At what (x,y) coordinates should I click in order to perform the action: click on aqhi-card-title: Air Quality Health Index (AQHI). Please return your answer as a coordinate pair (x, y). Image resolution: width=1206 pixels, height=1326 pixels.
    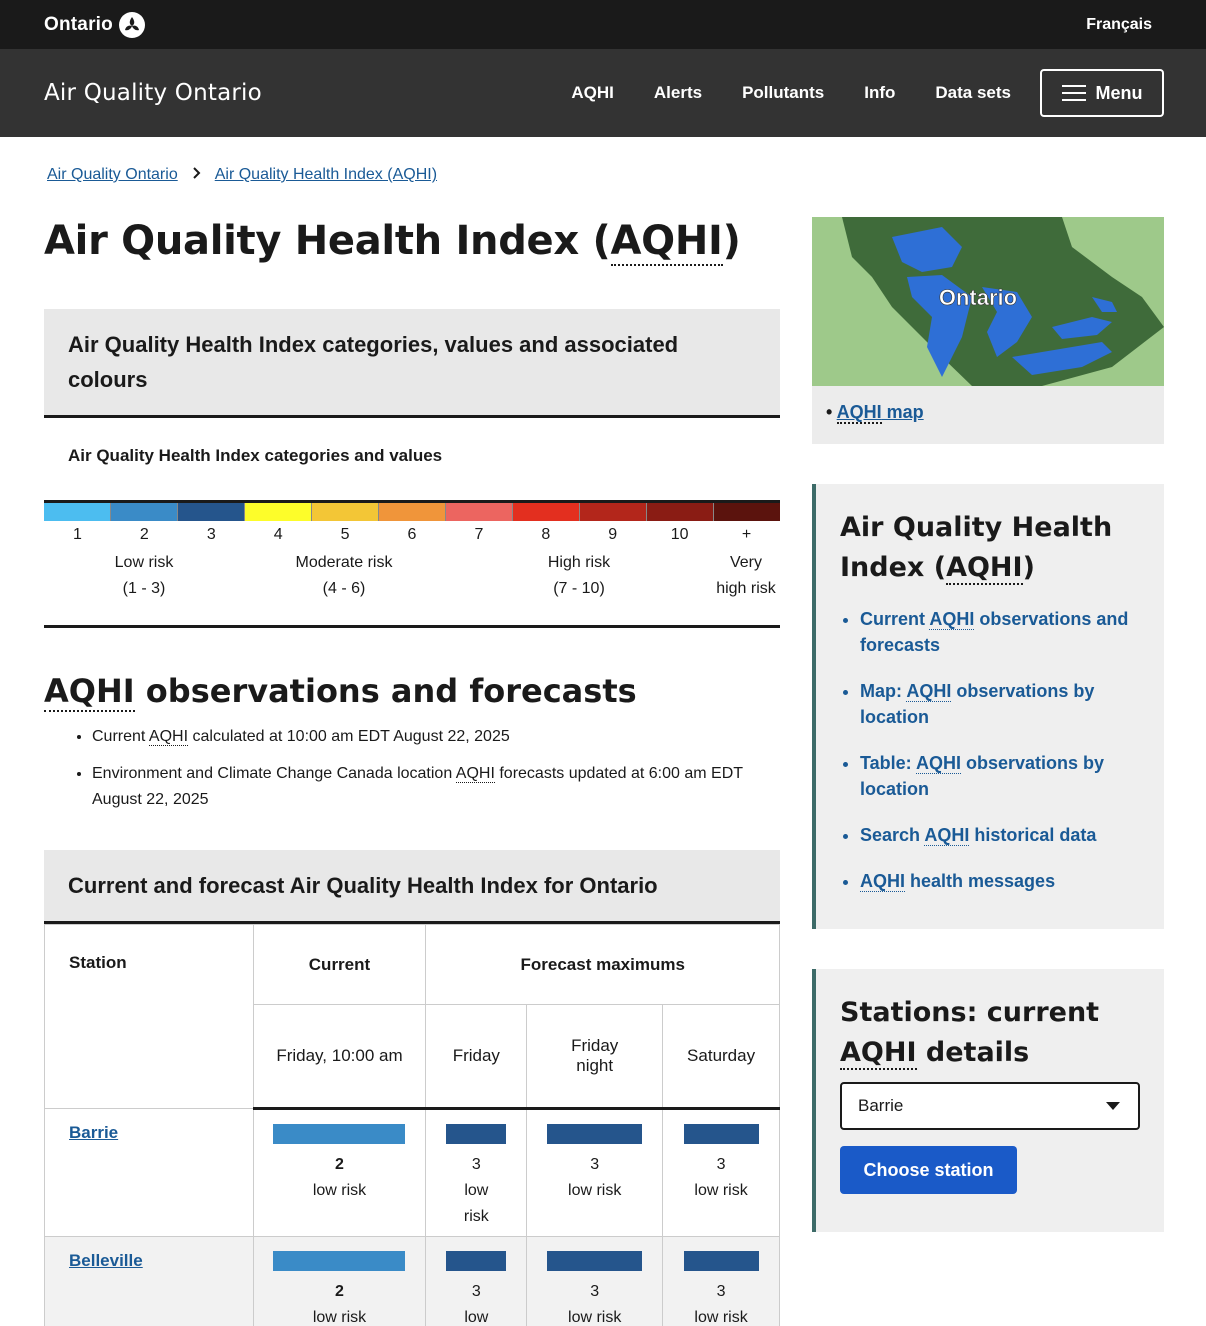
    Looking at the image, I should click on (976, 548).